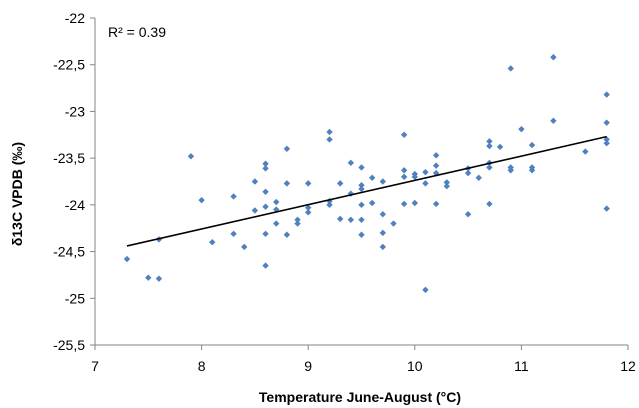 The width and height of the screenshot is (639, 408). Describe the element at coordinates (308, 366) in the screenshot. I see `x-tick-label: 9` at that location.